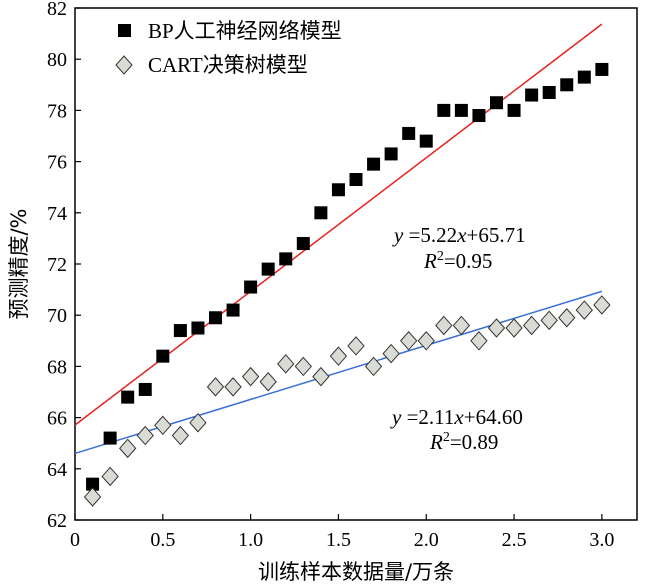 The width and height of the screenshot is (650, 586). What do you see at coordinates (356, 572) in the screenshot?
I see `x-axis-title: 训练样本数据量/万条` at bounding box center [356, 572].